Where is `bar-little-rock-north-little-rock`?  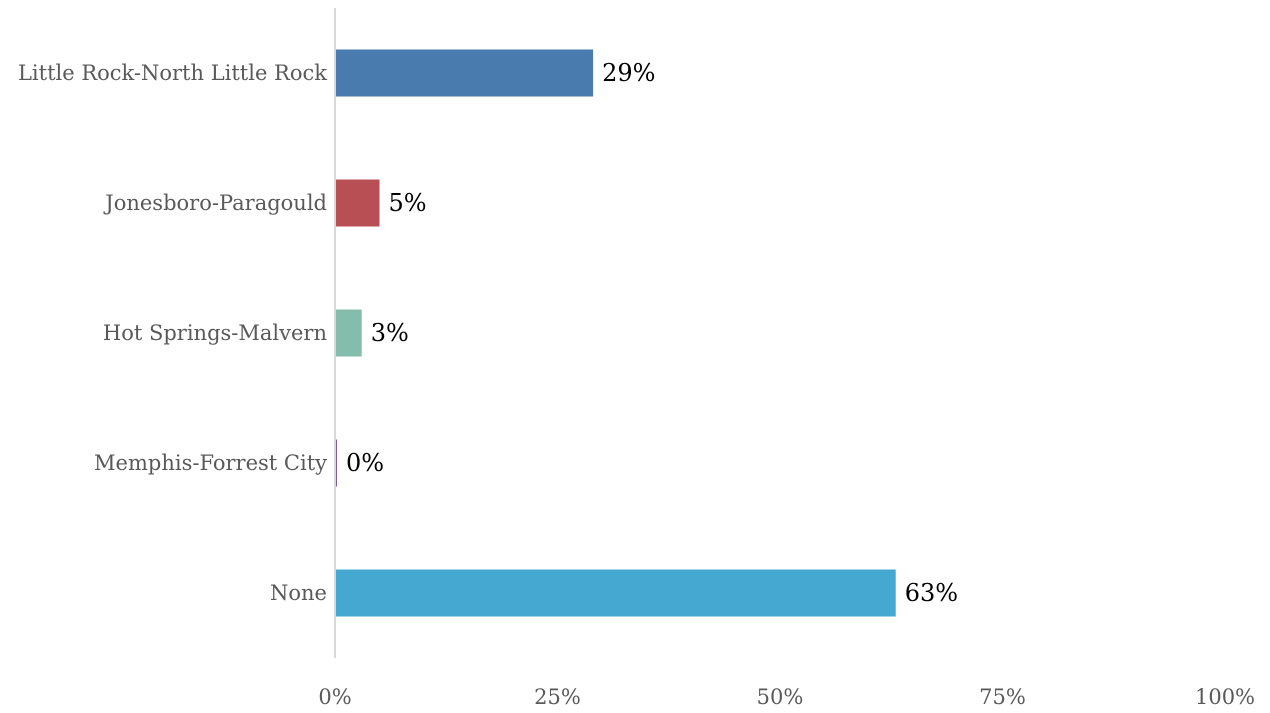
bar-little-rock-north-little-rock is located at coordinates (464, 73).